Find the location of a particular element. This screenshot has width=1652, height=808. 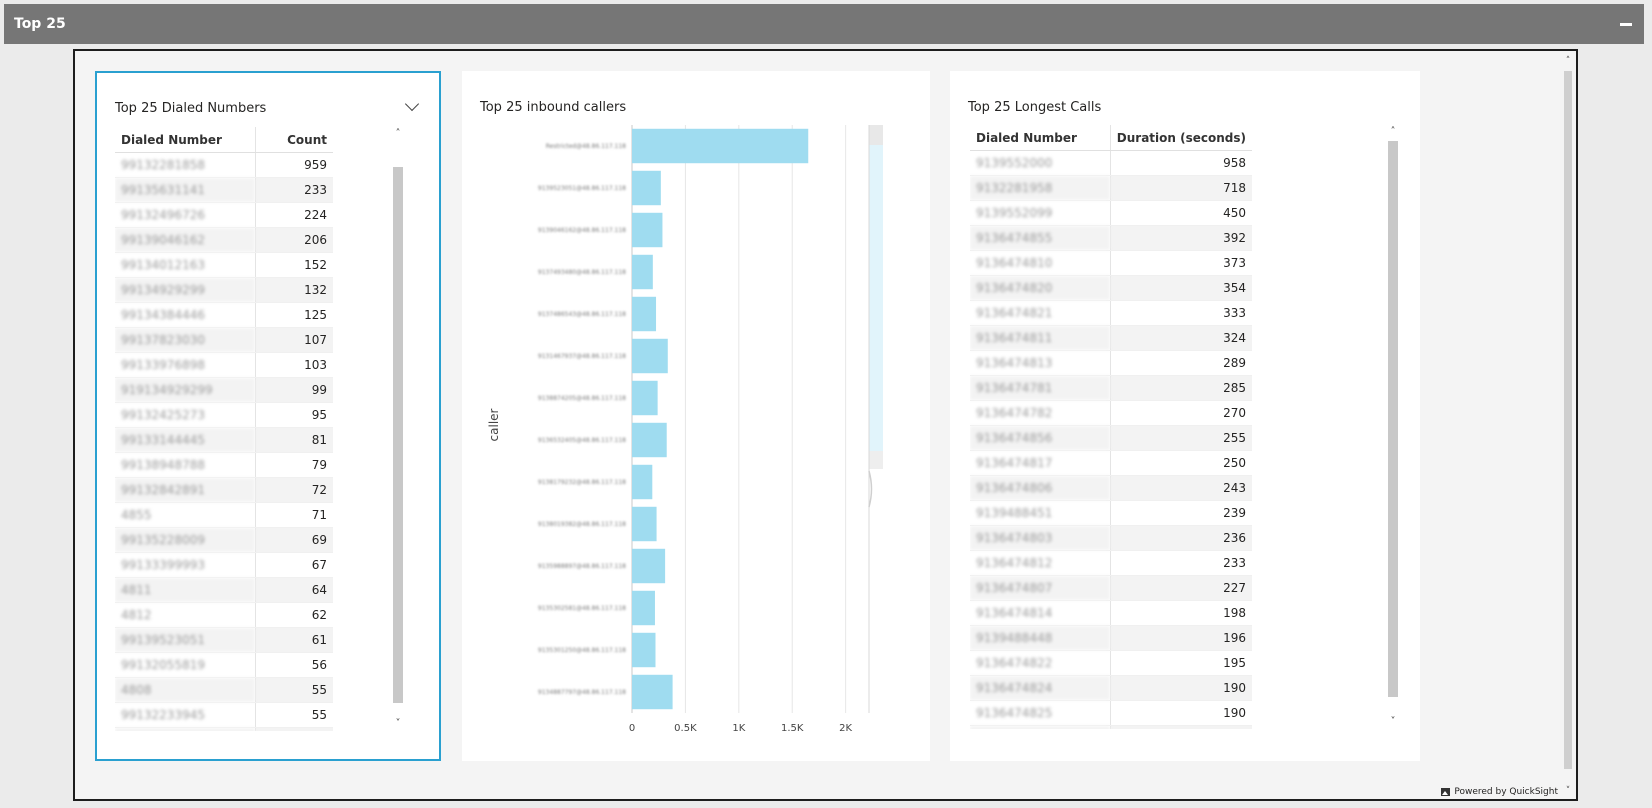

table-row: 99132055819 56 is located at coordinates (224, 665).